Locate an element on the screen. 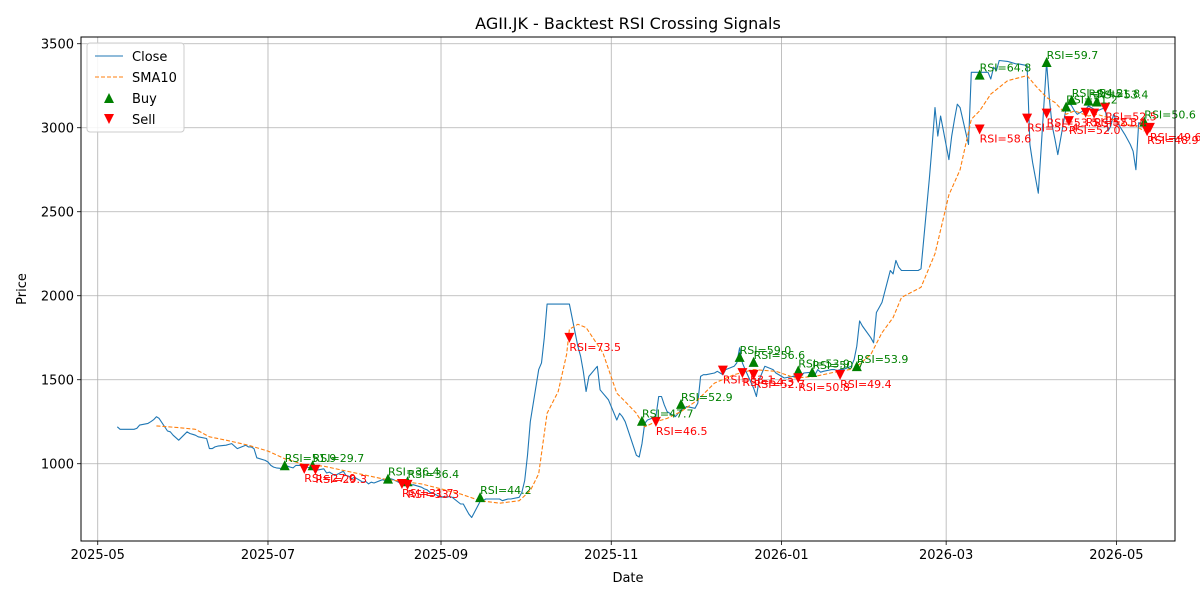 The height and width of the screenshot is (600, 1200). buy-label: RSI=53.9 is located at coordinates (824, 363).